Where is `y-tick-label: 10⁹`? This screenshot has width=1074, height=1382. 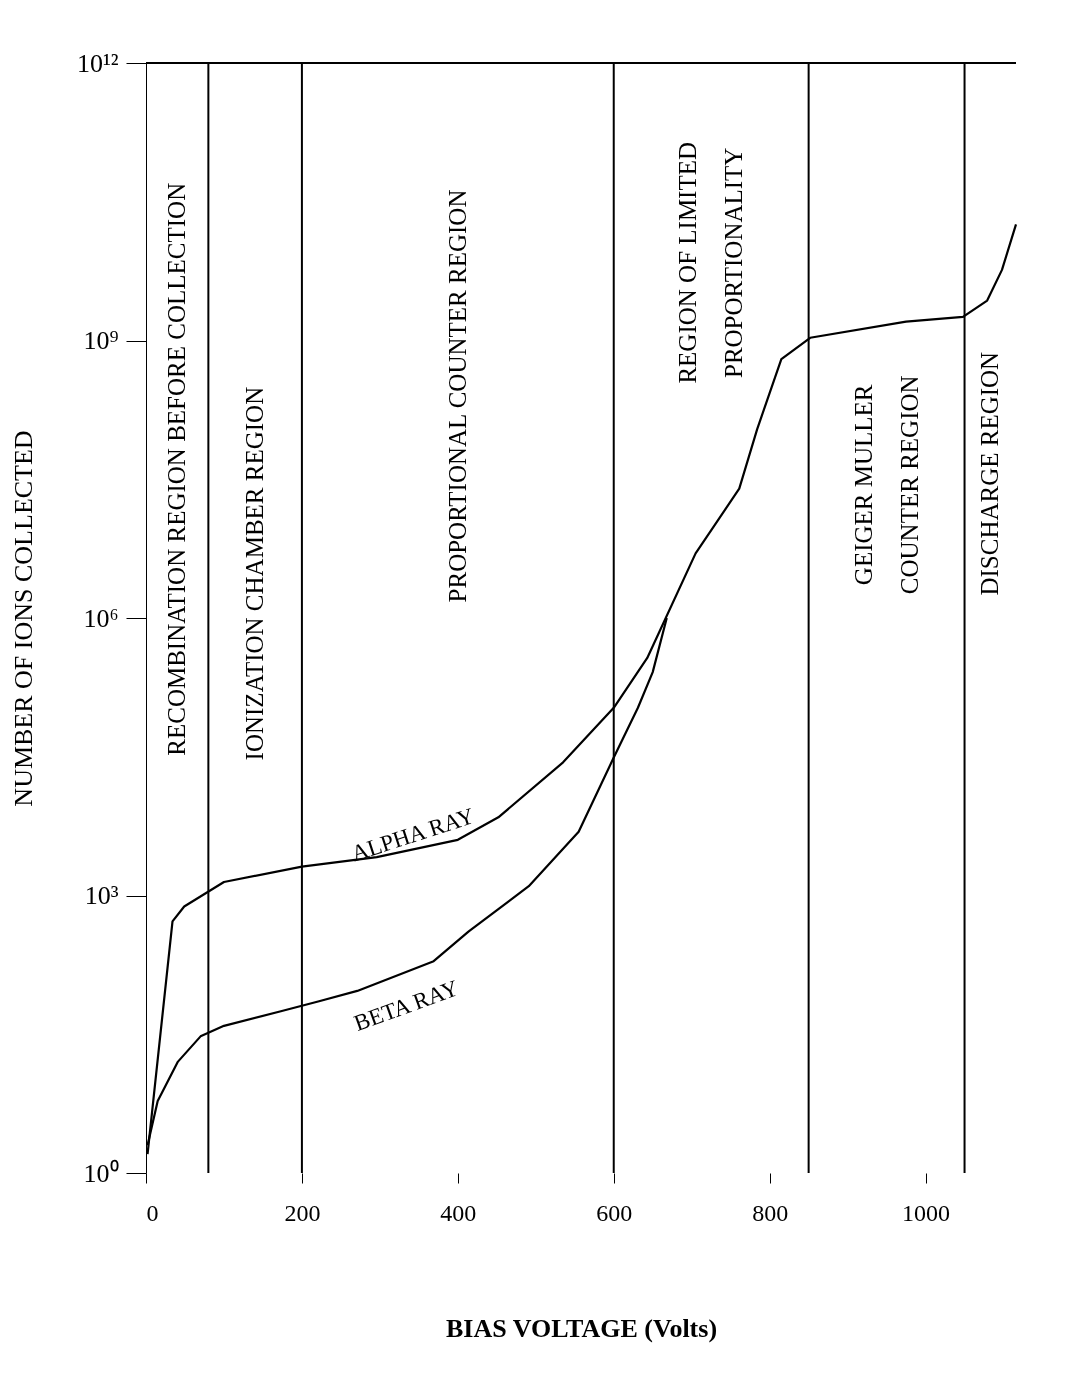
y-tick-label: 10⁹ is located at coordinates (101, 340).